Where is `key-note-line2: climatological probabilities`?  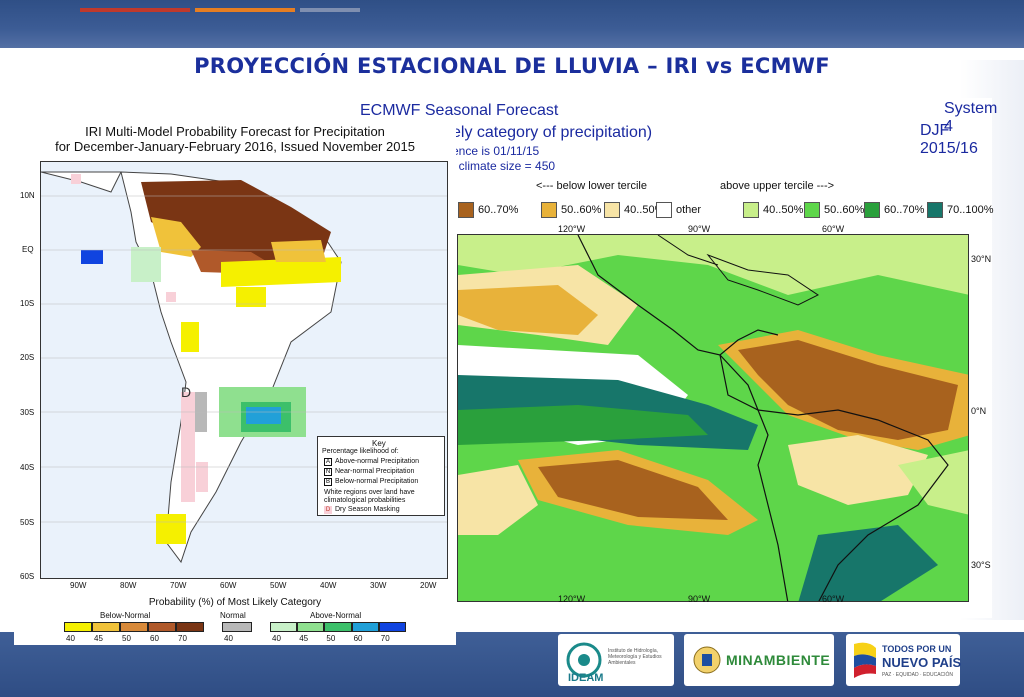
key-note-line2: climatological probabilities is located at coordinates (365, 500).